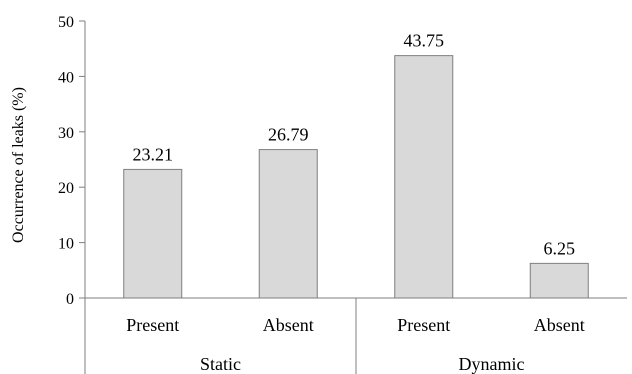 The height and width of the screenshot is (374, 632). I want to click on y-tick-label: 10, so click(66, 244).